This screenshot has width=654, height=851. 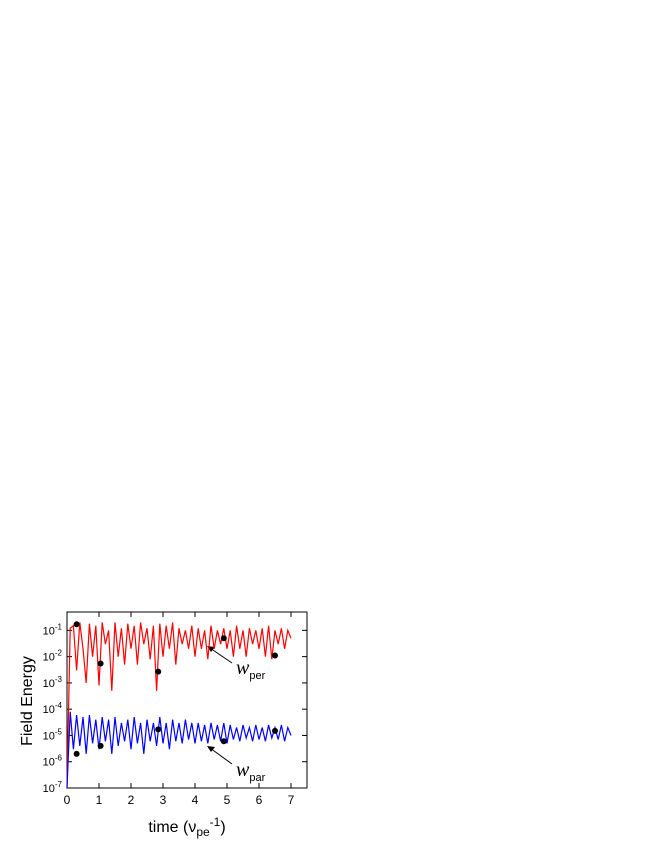 I want to click on y-tick-label: 10⁻¹, so click(x=53, y=629).